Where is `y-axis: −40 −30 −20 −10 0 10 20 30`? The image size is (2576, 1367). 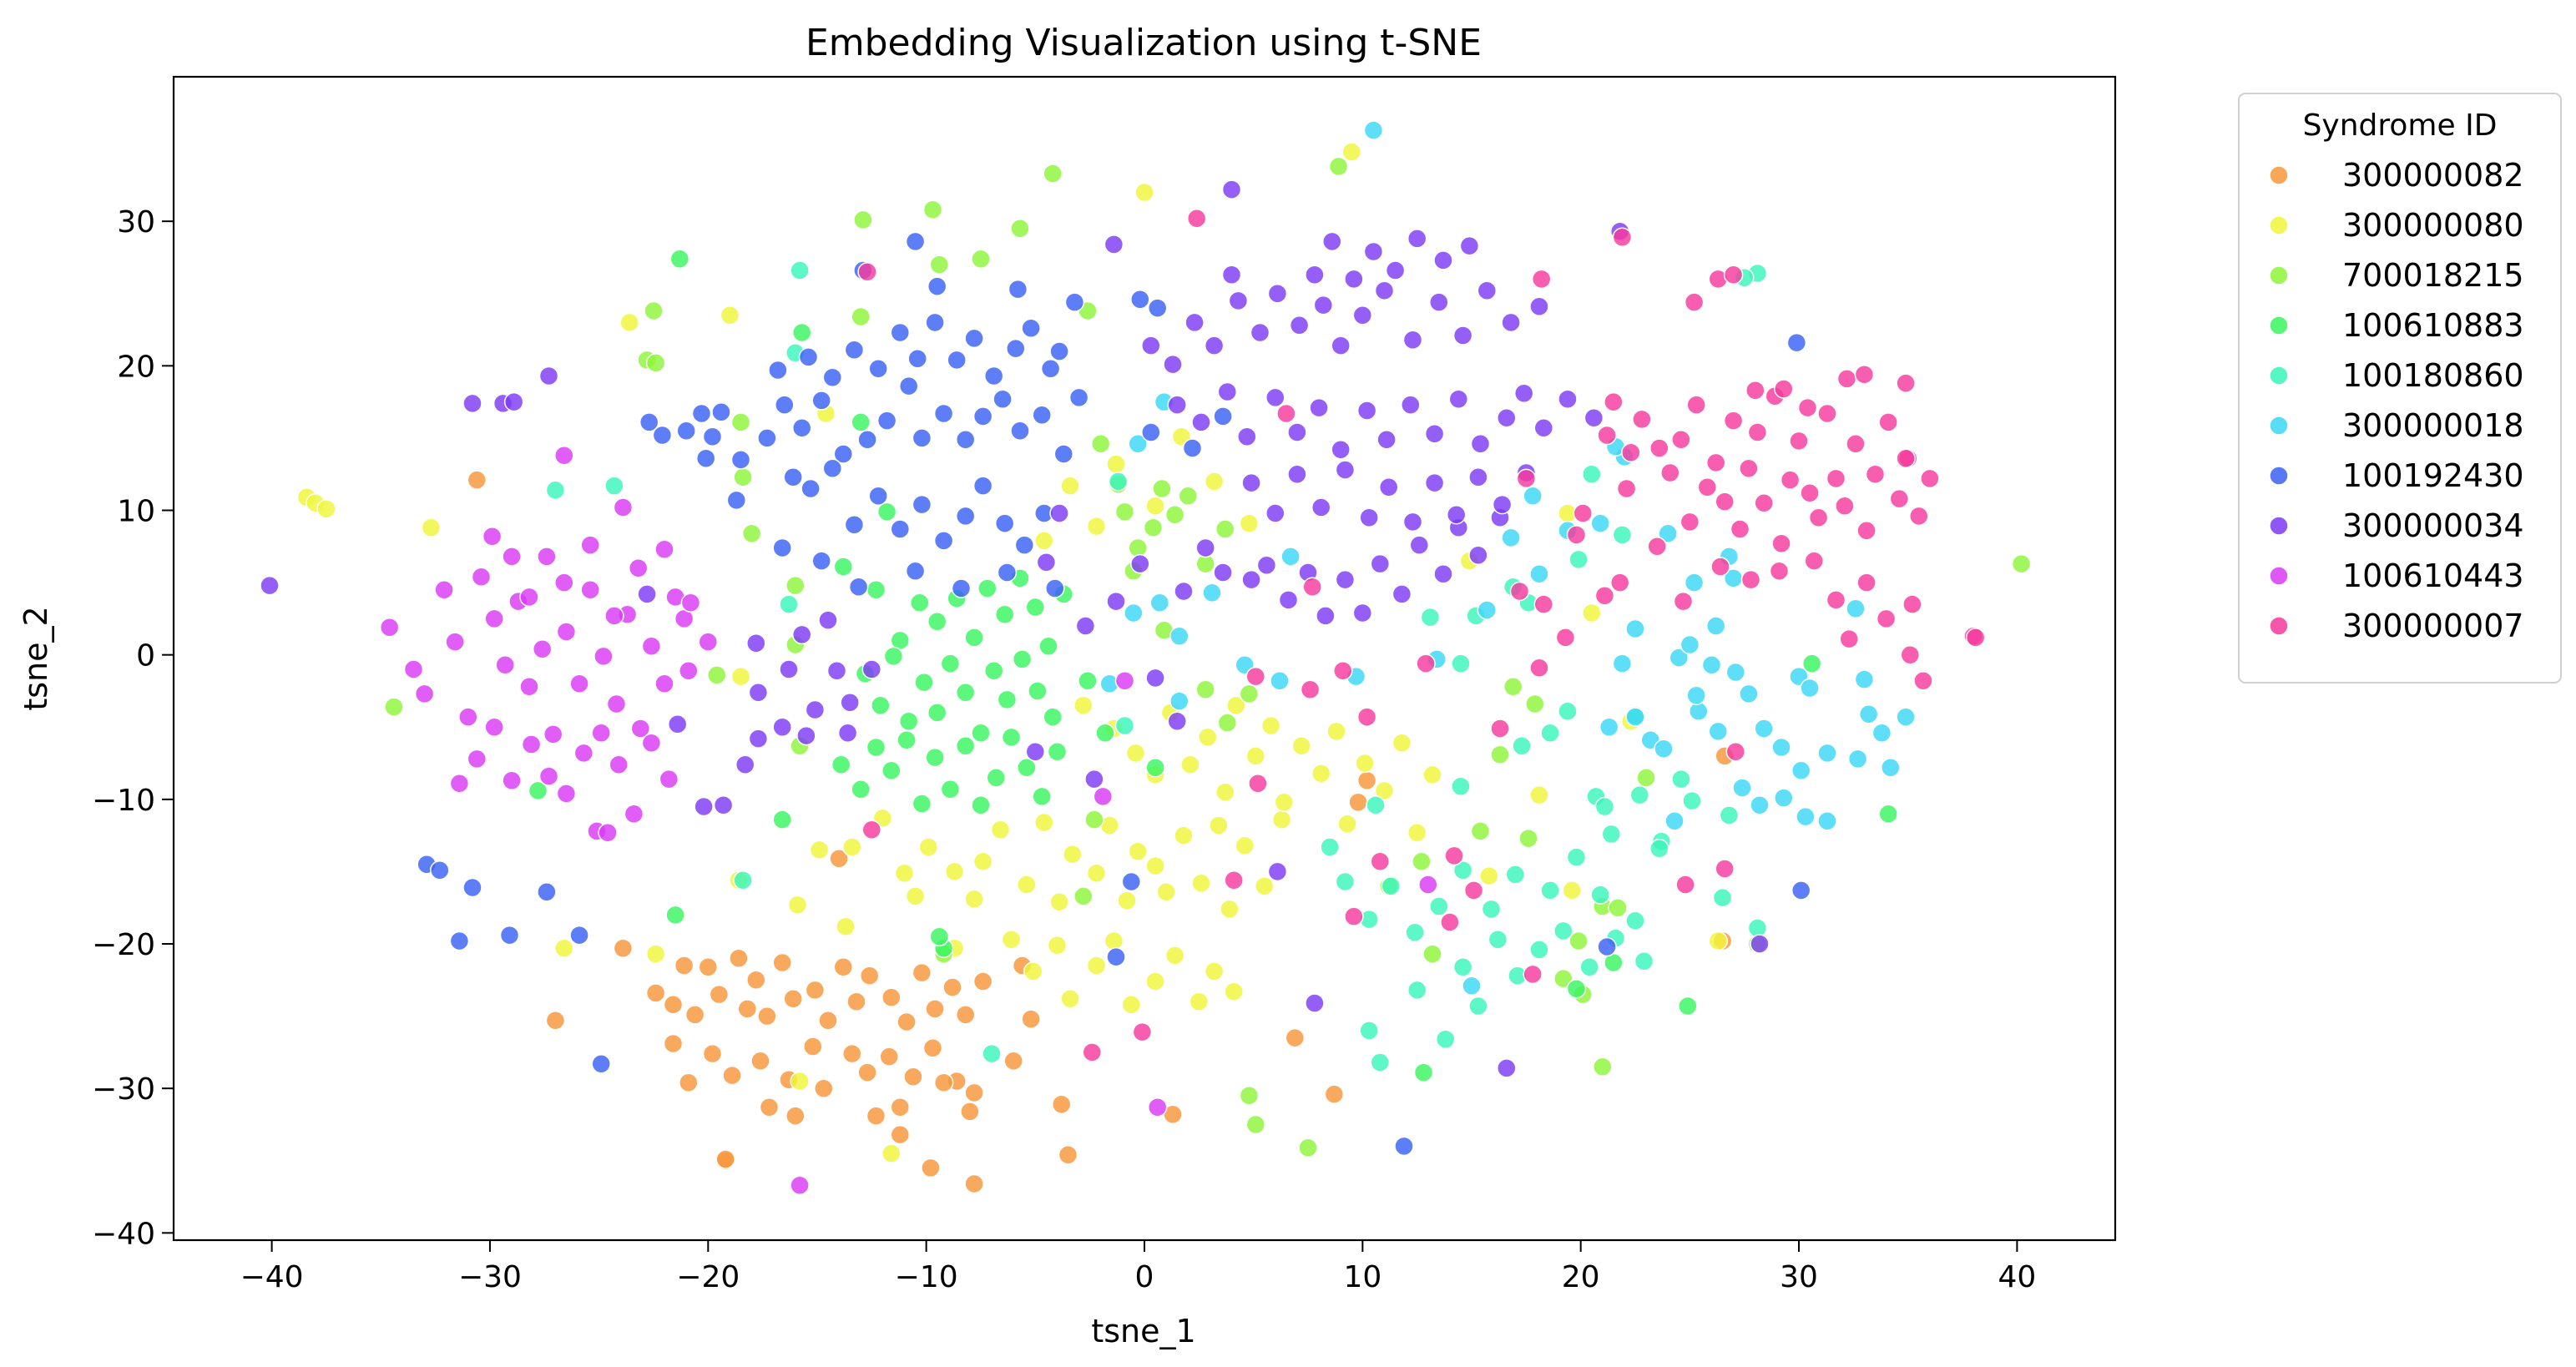 y-axis: −40 −30 −20 −10 0 10 20 30 is located at coordinates (133, 728).